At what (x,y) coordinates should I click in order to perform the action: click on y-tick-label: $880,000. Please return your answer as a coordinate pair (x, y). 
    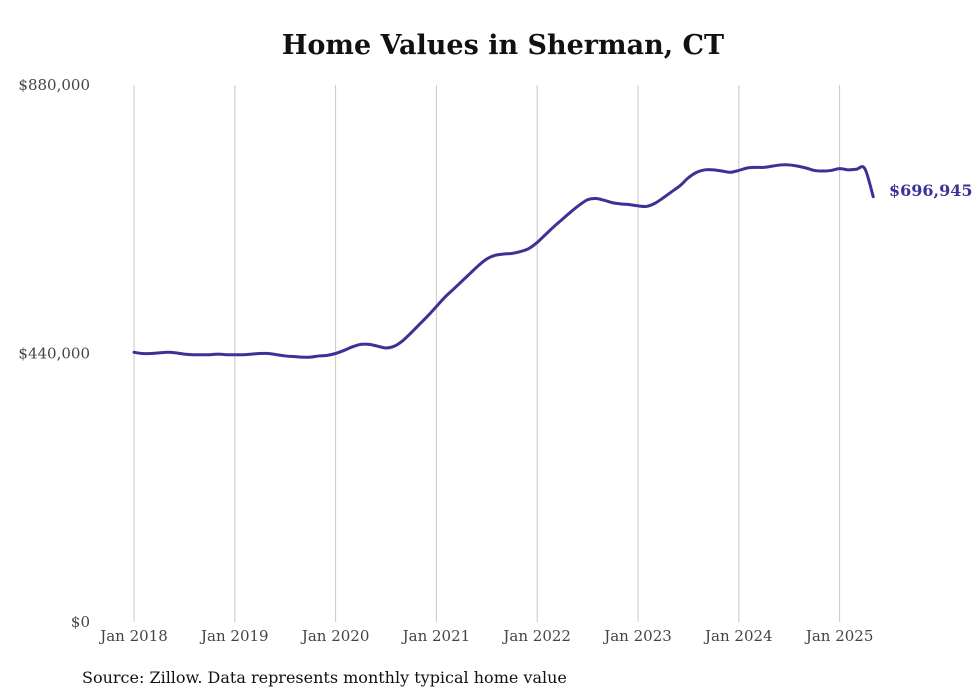
    Looking at the image, I should click on (54, 85).